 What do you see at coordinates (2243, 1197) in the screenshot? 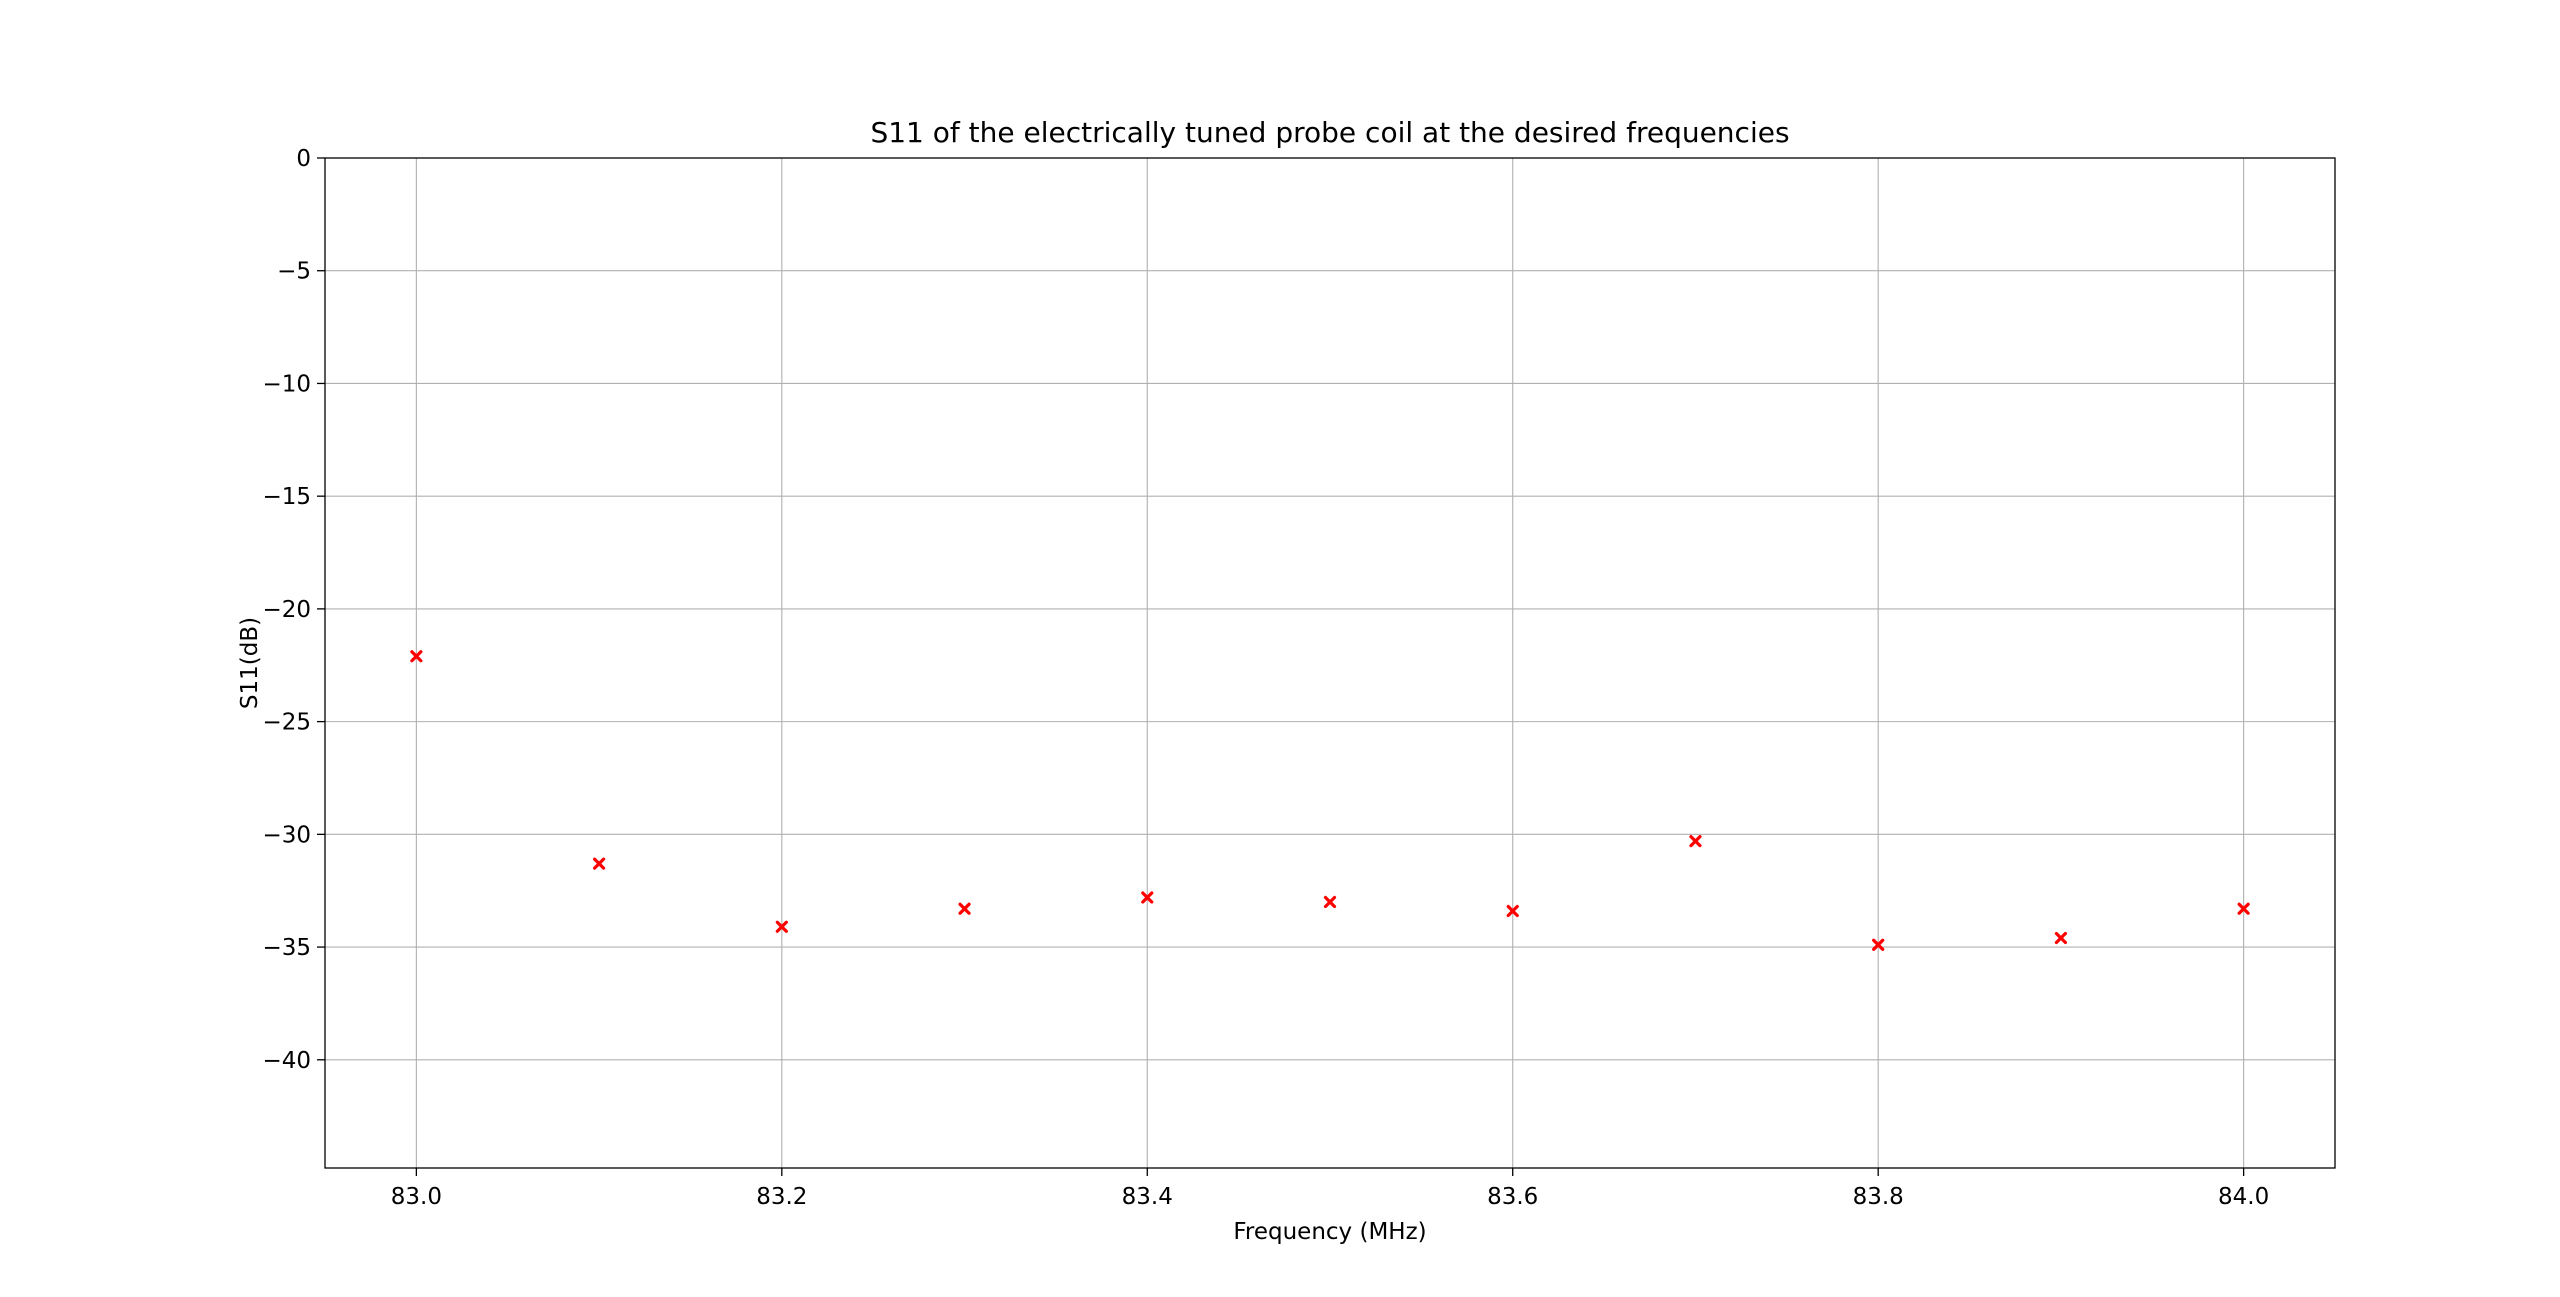
I see `x-tick-label: 84.0` at bounding box center [2243, 1197].